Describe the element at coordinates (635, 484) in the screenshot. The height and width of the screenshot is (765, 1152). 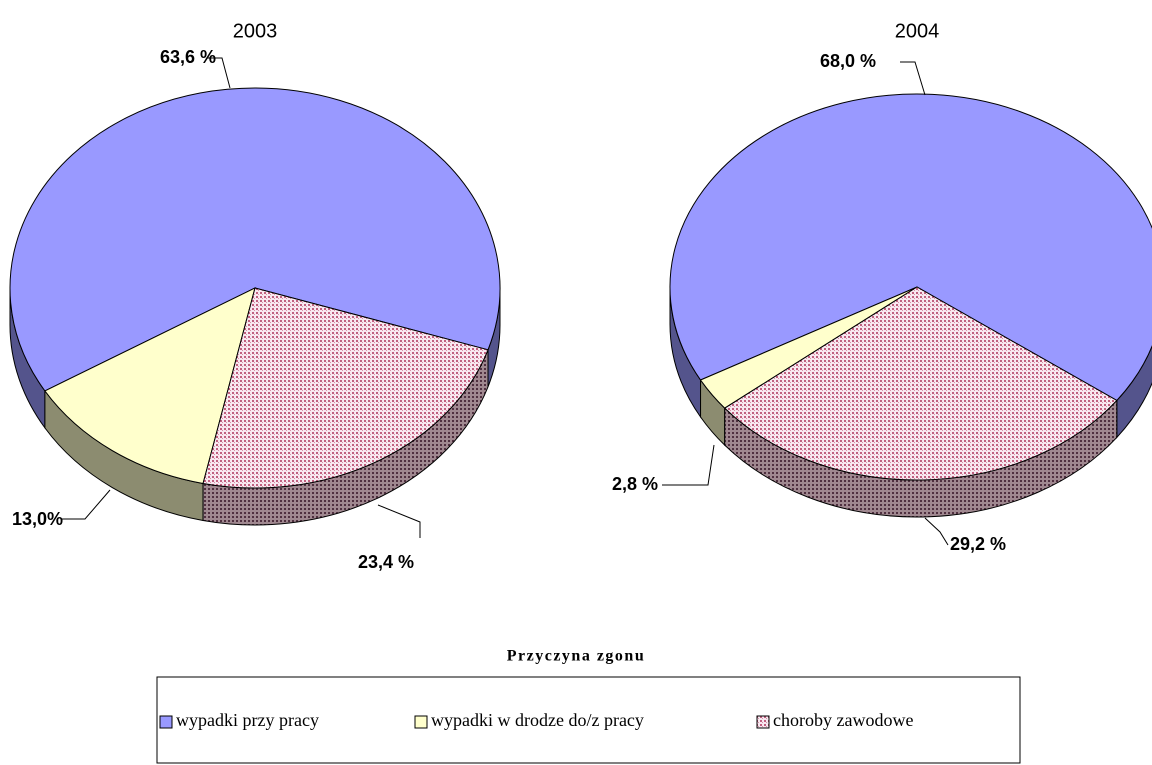
I see `data-label: 2,8 %` at that location.